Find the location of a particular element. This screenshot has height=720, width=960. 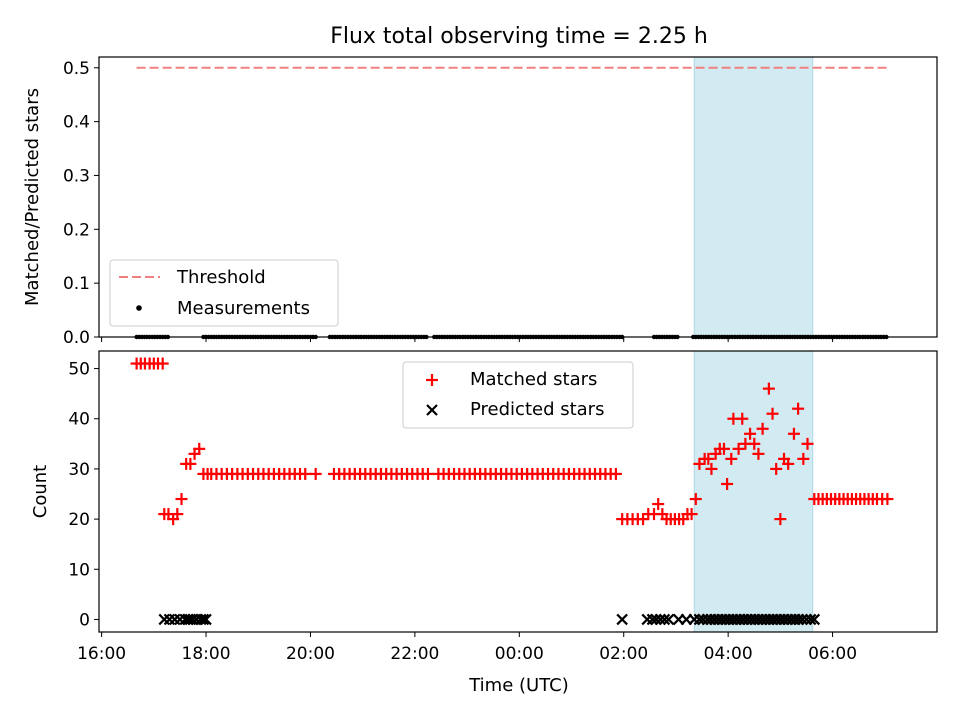

observing-window-shade-bottom is located at coordinates (753, 491).